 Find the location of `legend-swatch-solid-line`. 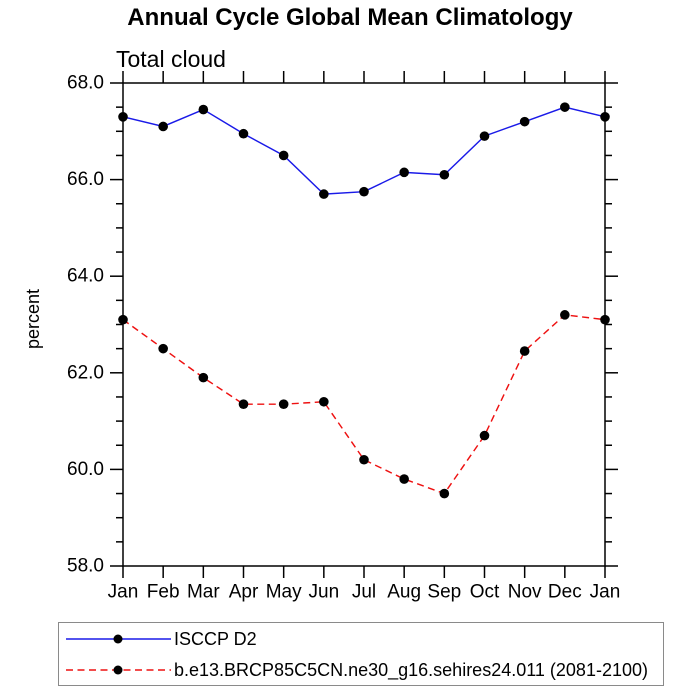

legend-swatch-solid-line is located at coordinates (118, 638).